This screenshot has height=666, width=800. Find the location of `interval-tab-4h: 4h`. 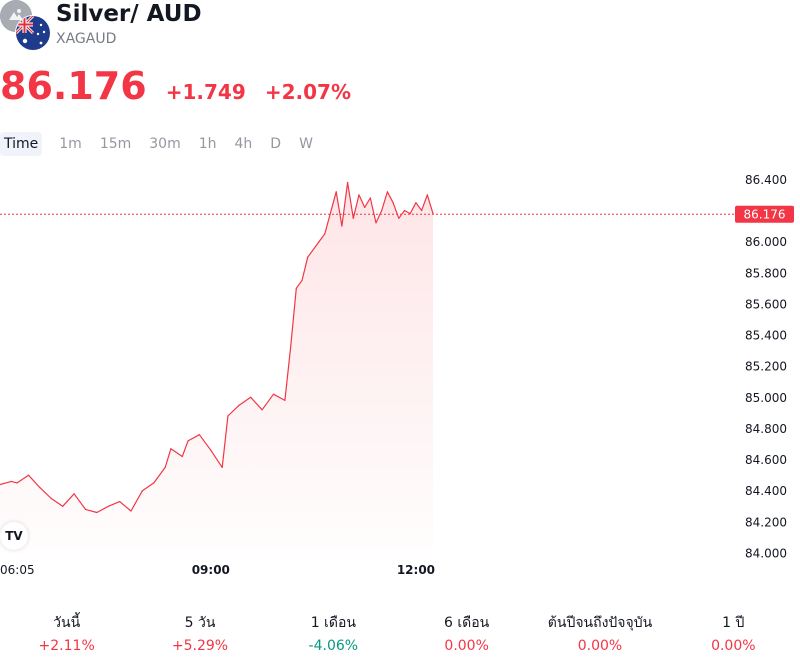

interval-tab-4h: 4h is located at coordinates (243, 144).